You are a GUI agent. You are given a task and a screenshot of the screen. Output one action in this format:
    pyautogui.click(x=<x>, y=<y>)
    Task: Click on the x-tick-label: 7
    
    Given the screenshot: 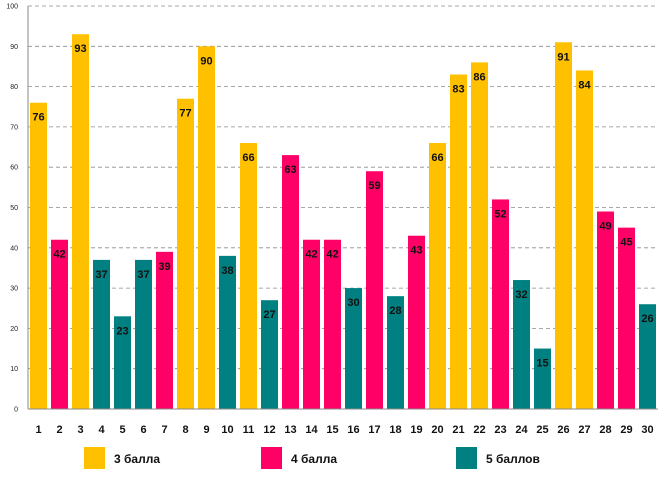 What is the action you would take?
    pyautogui.click(x=164, y=430)
    